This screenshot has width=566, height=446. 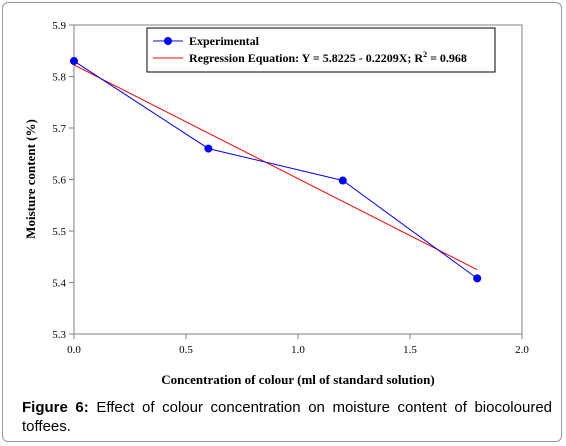 What do you see at coordinates (55, 407) in the screenshot?
I see `figure-label: Figure 6:` at bounding box center [55, 407].